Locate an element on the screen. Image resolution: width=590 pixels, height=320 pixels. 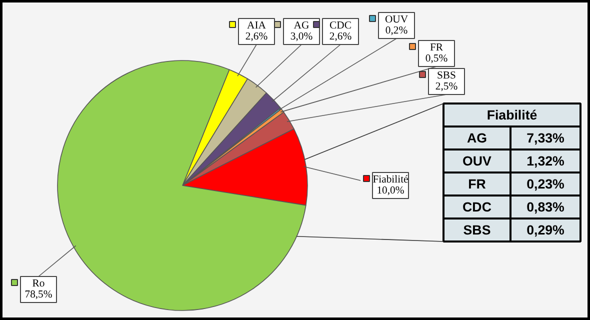
text: 0,29% is located at coordinates (545, 230).